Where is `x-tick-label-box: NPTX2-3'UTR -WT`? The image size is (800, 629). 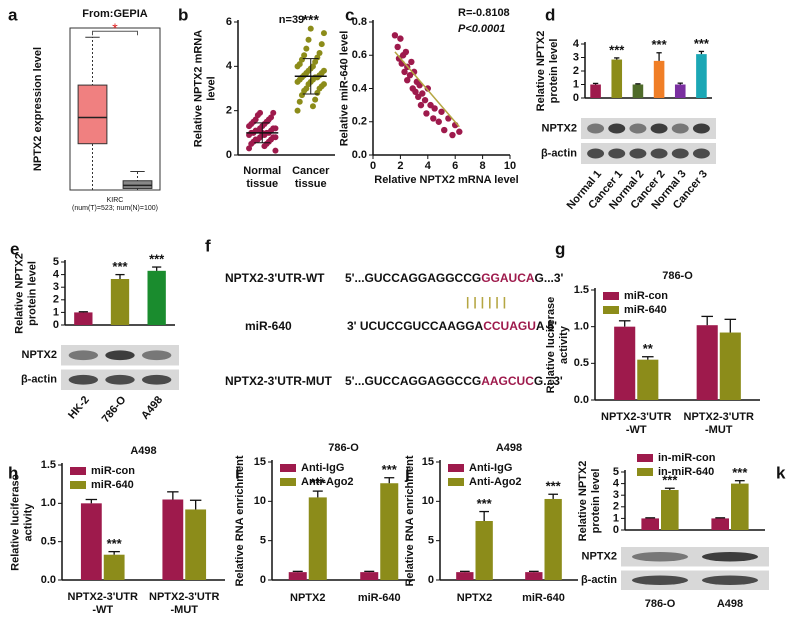
x-tick-label-box: NPTX2-3'UTR -WT is located at coordinates (103, 603).